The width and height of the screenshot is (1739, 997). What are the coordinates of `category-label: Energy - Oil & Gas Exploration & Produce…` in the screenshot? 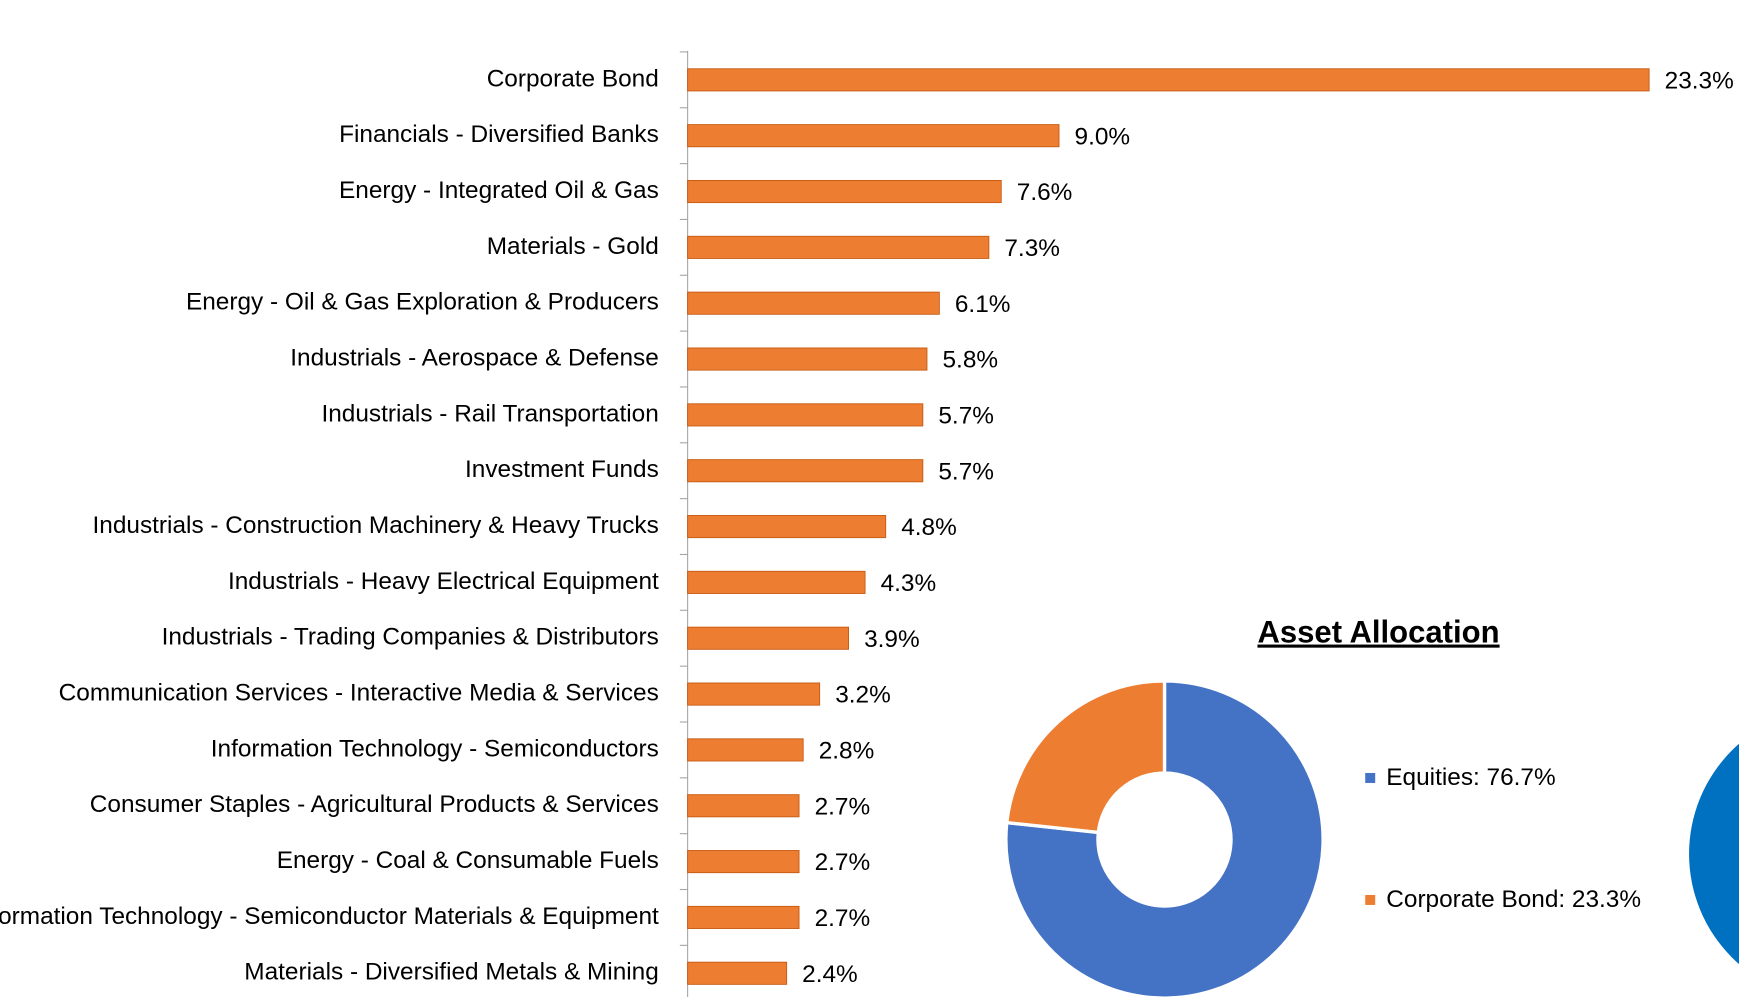 It's located at (422, 302).